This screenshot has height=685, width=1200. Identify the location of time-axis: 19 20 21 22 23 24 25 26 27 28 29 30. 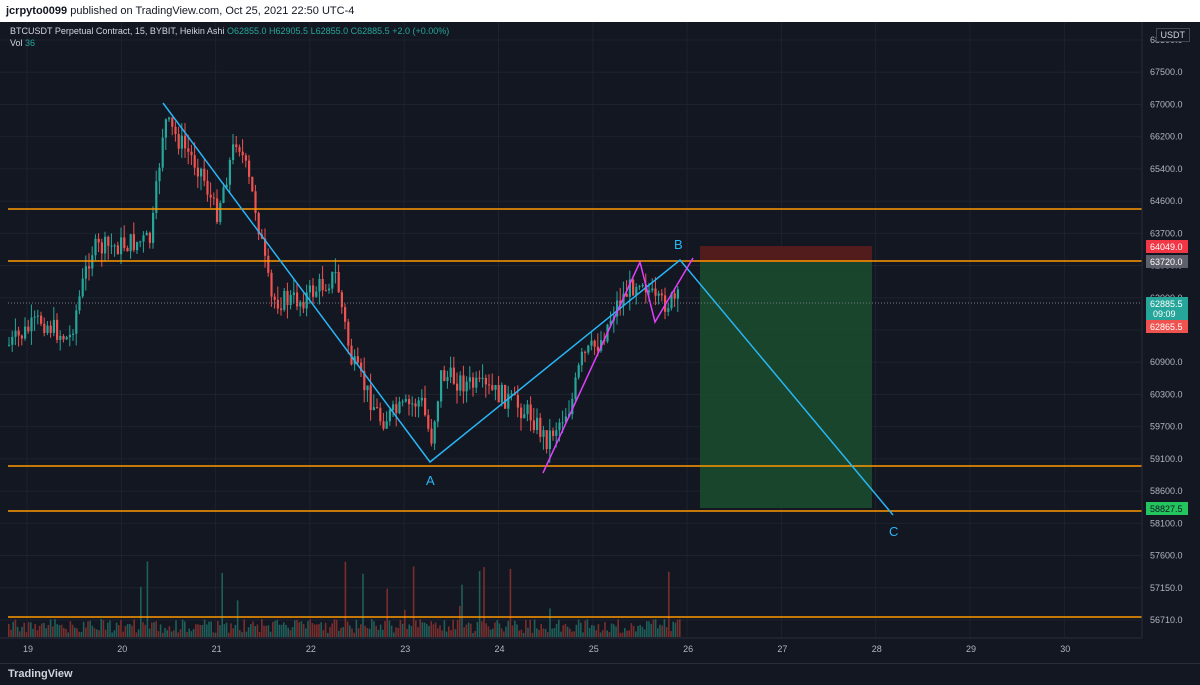
(546, 649).